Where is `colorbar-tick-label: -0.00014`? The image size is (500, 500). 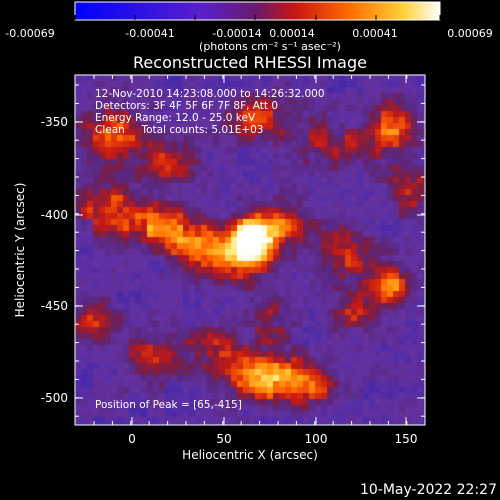 colorbar-tick-label: -0.00014 is located at coordinates (236, 33).